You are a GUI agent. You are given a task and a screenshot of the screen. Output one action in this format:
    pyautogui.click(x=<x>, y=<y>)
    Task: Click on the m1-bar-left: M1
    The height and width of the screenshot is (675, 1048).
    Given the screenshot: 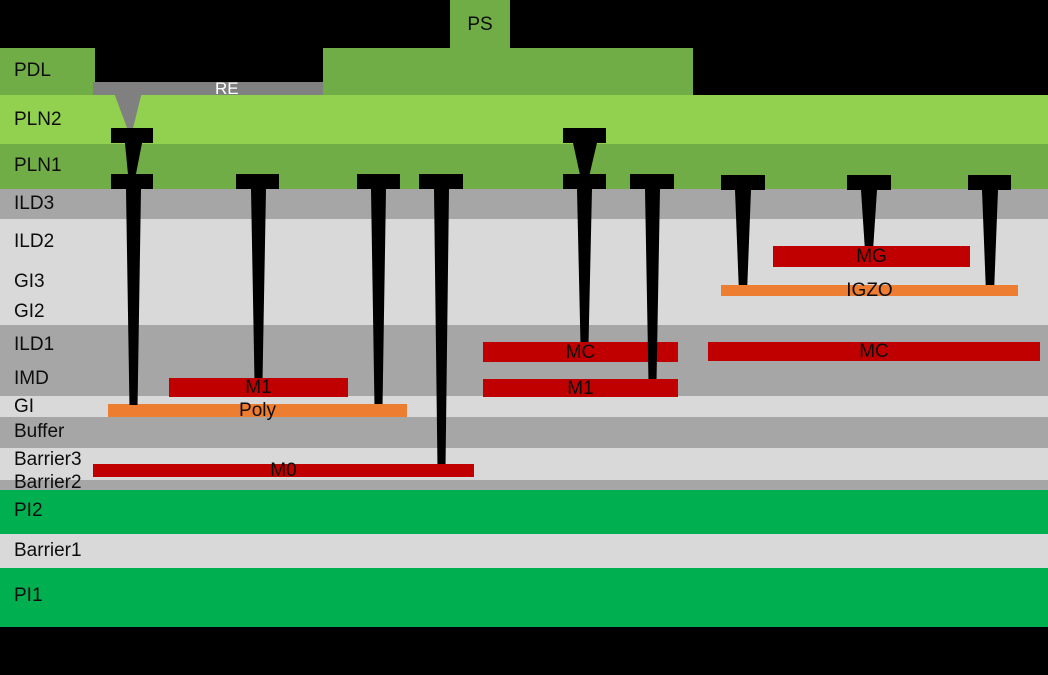 What is the action you would take?
    pyautogui.click(x=258, y=387)
    